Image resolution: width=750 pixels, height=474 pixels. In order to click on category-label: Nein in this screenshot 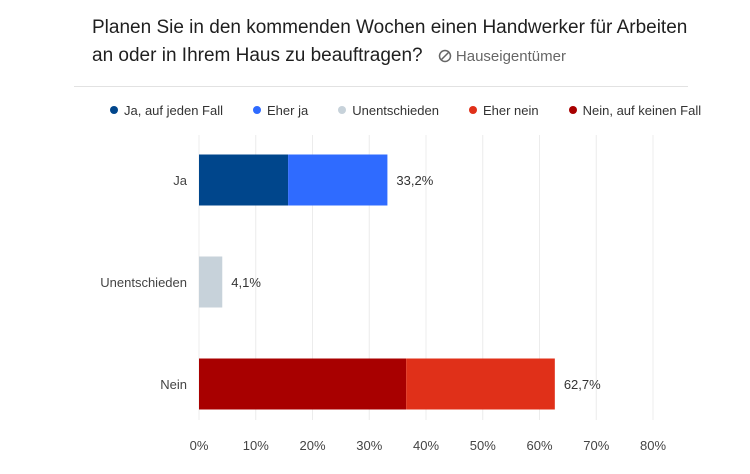, I will do `click(173, 384)`.